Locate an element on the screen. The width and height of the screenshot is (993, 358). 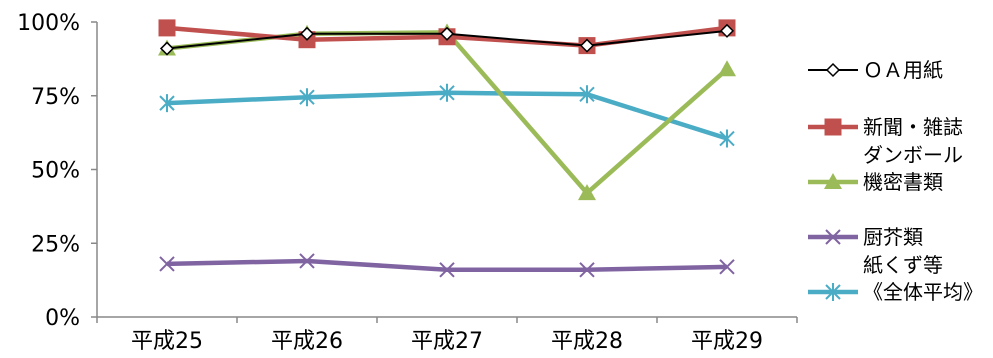
y-tick-label: 0% is located at coordinates (62, 318).